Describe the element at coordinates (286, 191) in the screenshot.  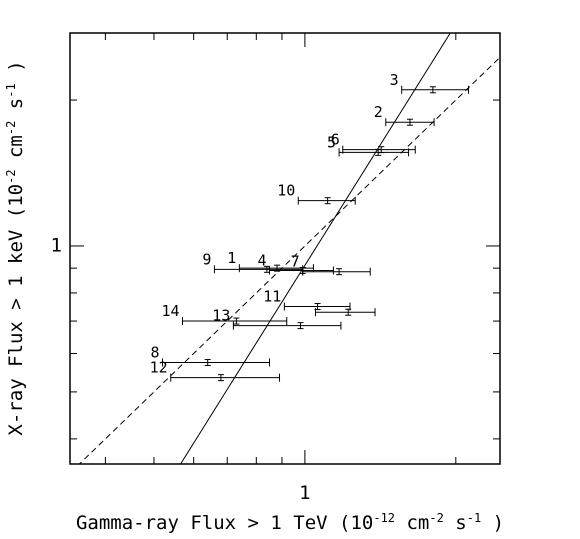
I see `point-label: 10` at that location.